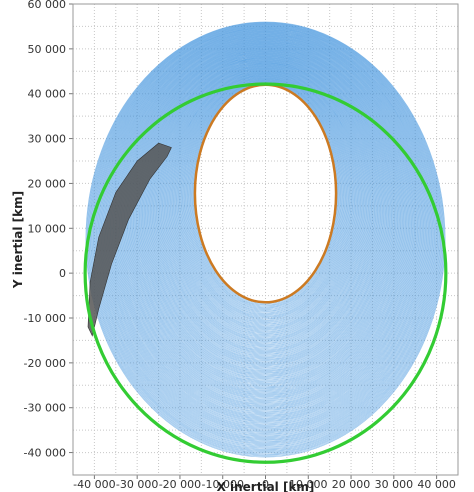  Describe the element at coordinates (436, 484) in the screenshot. I see `x-tick-label: 40 000` at that location.